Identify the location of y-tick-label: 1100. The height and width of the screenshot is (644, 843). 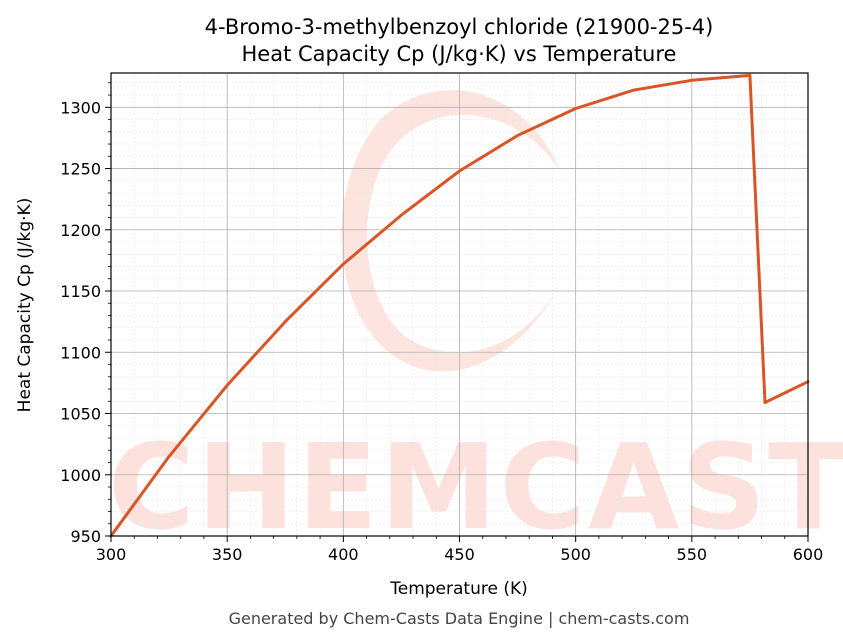
(80, 352).